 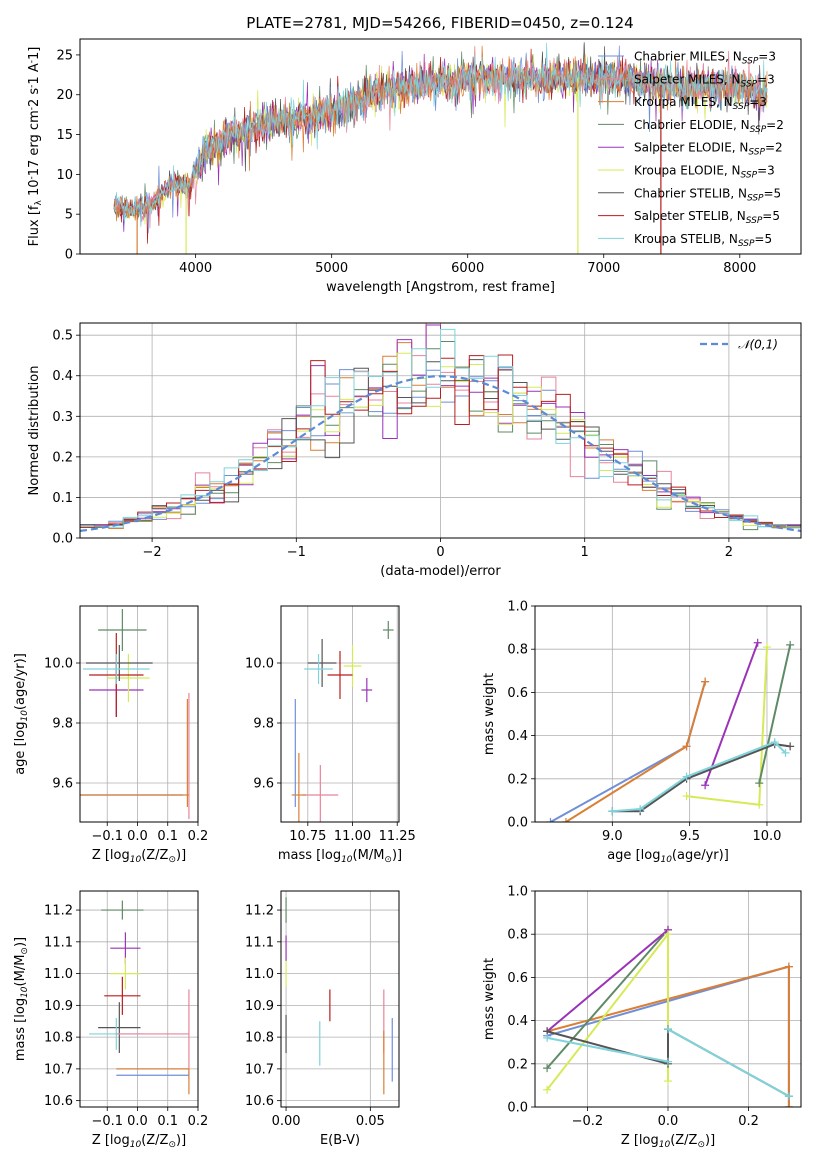 What do you see at coordinates (139, 1141) in the screenshot?
I see `x-axis-label: Z [log10(Z/Z⊙)]` at bounding box center [139, 1141].